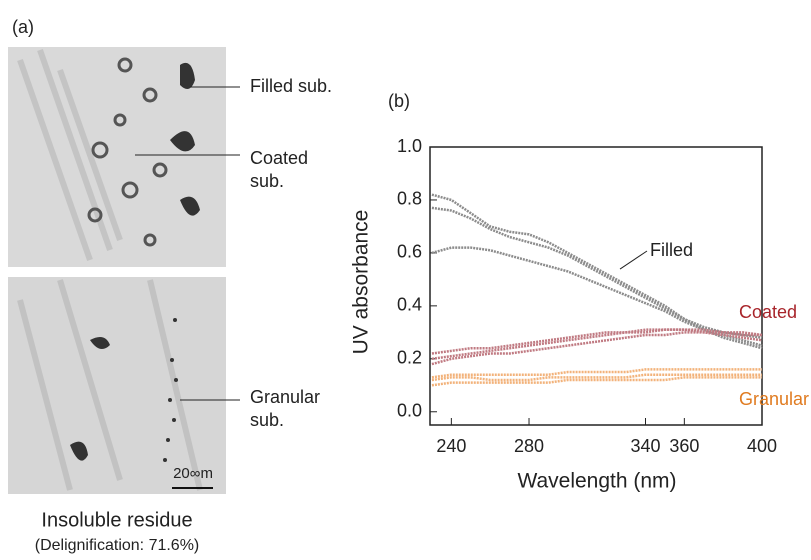 The height and width of the screenshot is (560, 811). I want to click on micrograph-bottom, so click(117, 385).